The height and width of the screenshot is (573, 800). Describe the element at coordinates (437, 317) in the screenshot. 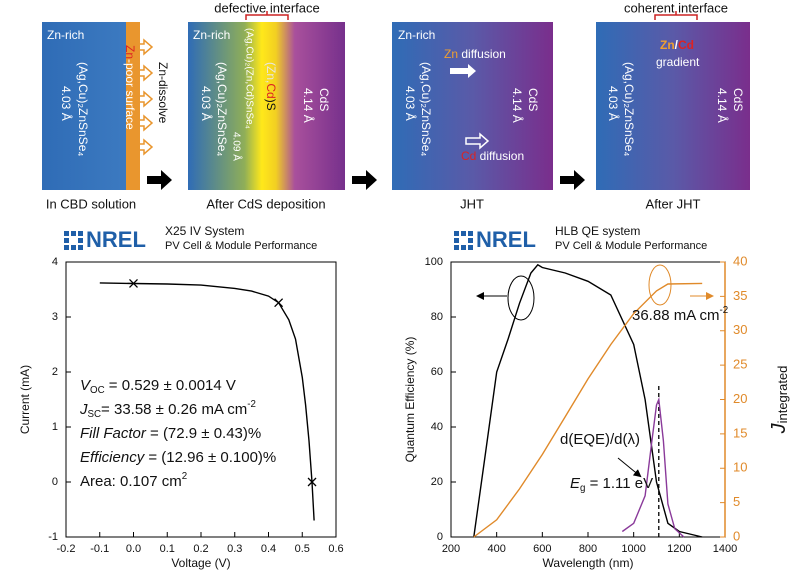

I see `y-tick-label: 80` at that location.